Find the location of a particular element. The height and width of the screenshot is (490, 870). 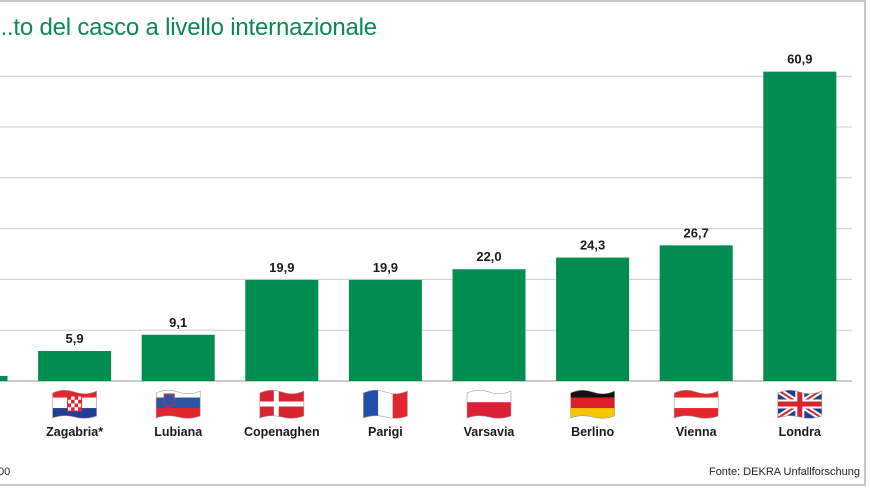

bar-Lubiana is located at coordinates (178, 357).